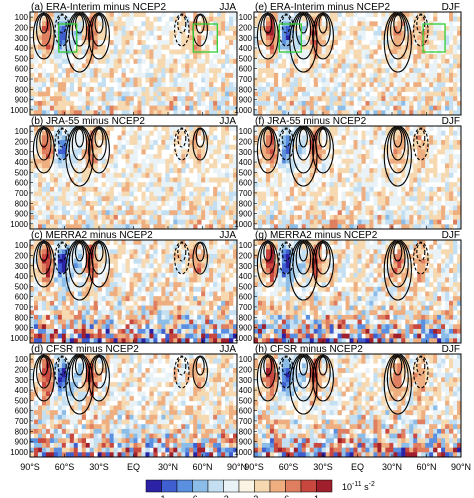 The width and height of the screenshot is (474, 498). I want to click on panel-field, so click(357, 291).